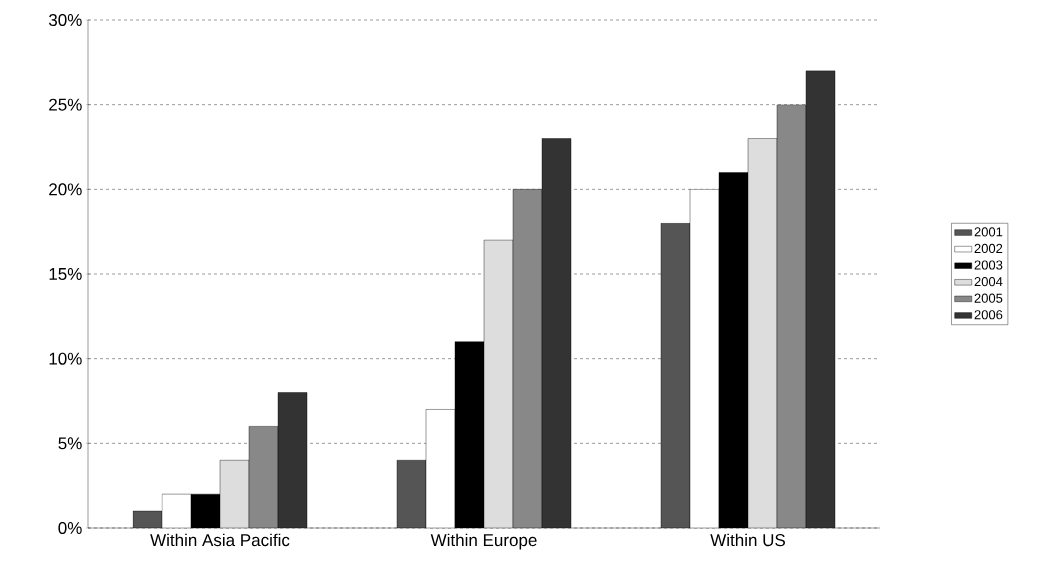  I want to click on x-tick-label: Within Europe, so click(483, 541).